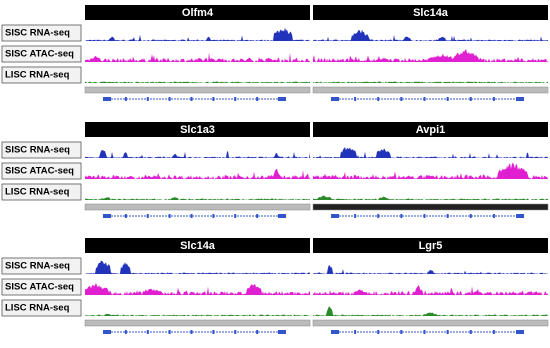 This screenshot has height=348, width=550. I want to click on gene-name: Avpi1, so click(431, 130).